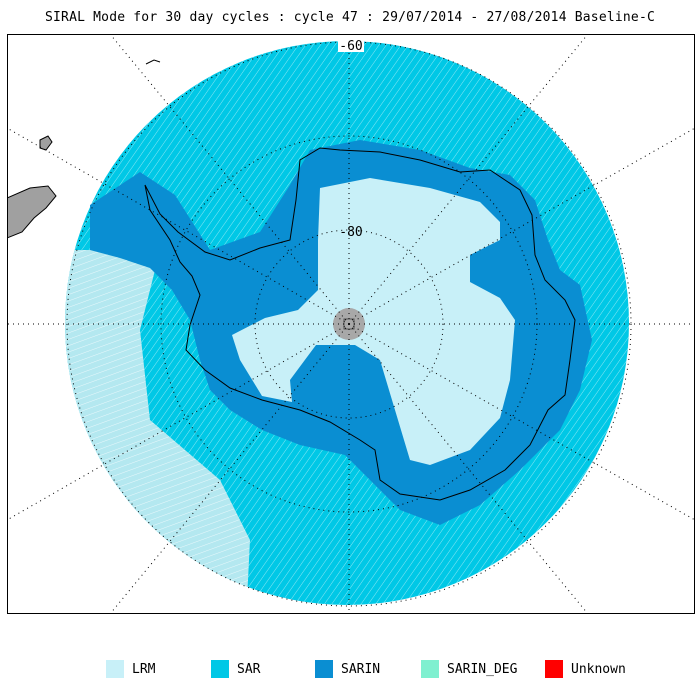  I want to click on legend: LRM SAR SARIN SARIN_DEG Unknown, so click(350, 670).